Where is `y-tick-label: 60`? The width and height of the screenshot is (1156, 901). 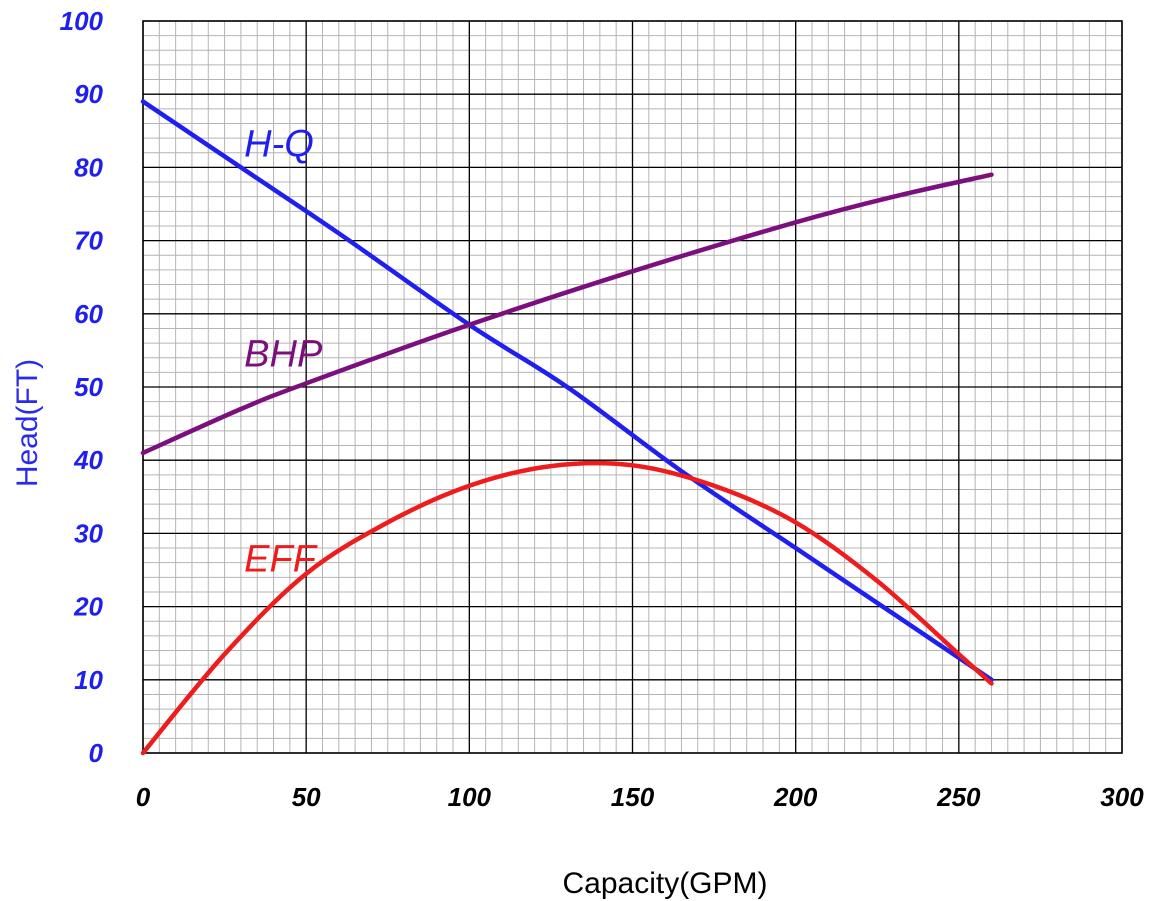
y-tick-label: 60 is located at coordinates (88, 314).